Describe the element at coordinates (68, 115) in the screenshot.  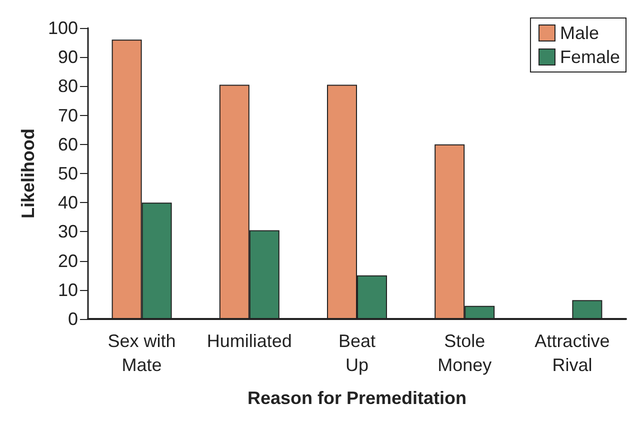
I see `y-tick-label: 70` at that location.